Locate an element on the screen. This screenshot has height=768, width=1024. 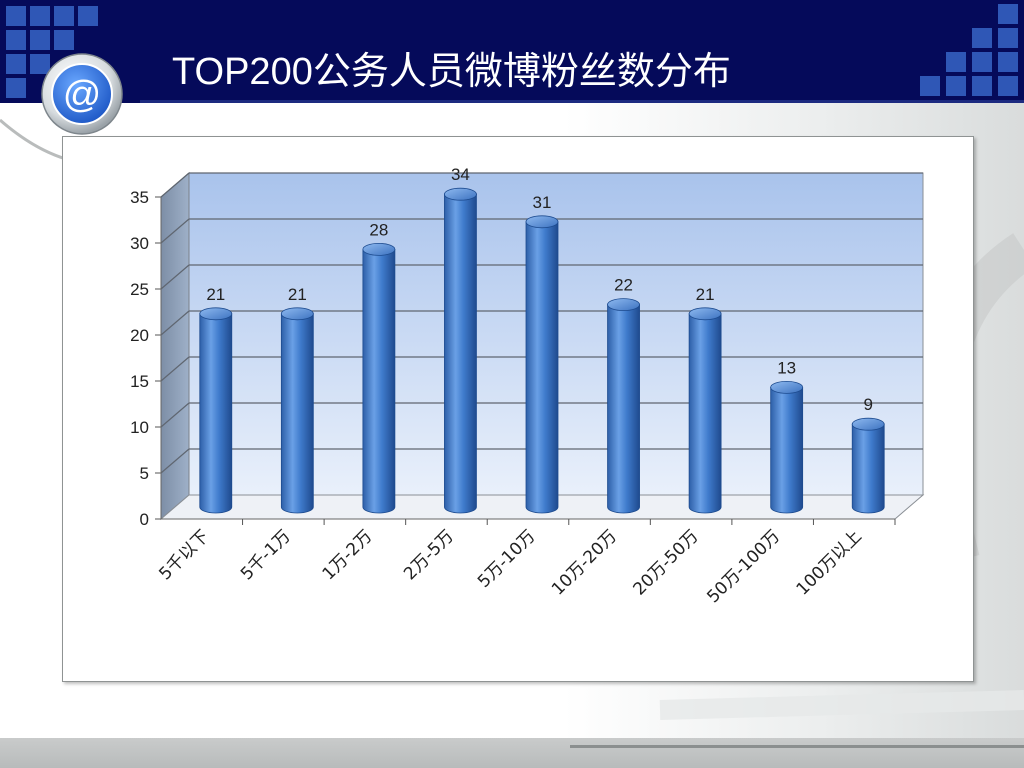
logo-symbol: @ is located at coordinates (82, 95).